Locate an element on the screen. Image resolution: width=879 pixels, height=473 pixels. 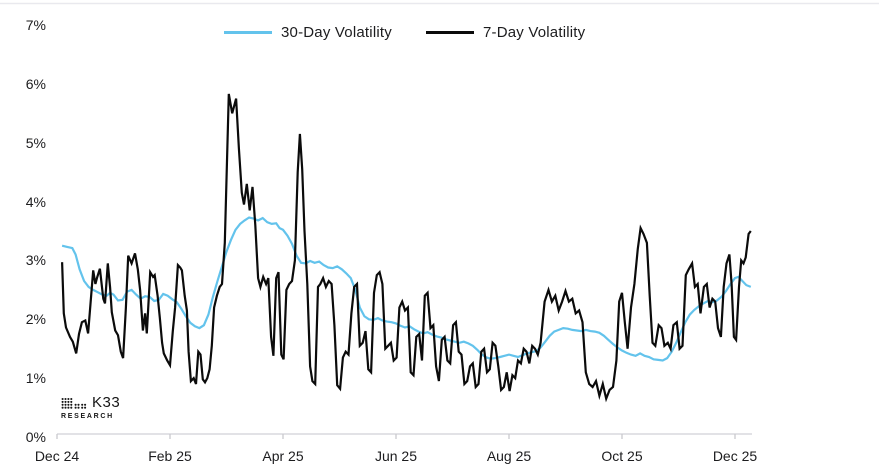
k33-research-logo: K33 RESEARCH is located at coordinates (90, 407).